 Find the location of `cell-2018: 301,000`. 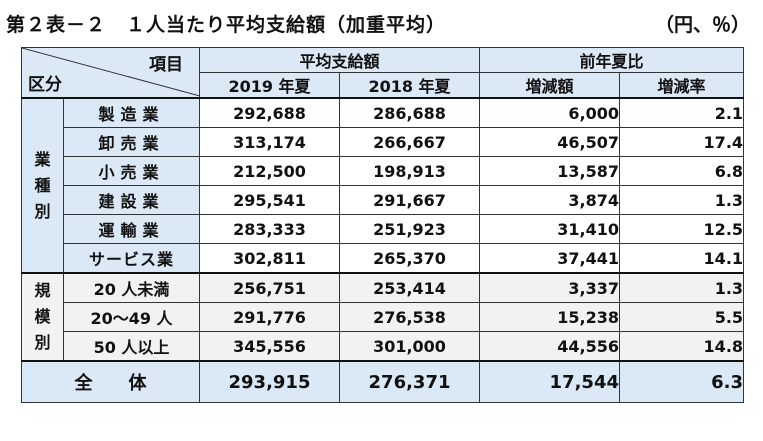

cell-2018: 301,000 is located at coordinates (409, 346).